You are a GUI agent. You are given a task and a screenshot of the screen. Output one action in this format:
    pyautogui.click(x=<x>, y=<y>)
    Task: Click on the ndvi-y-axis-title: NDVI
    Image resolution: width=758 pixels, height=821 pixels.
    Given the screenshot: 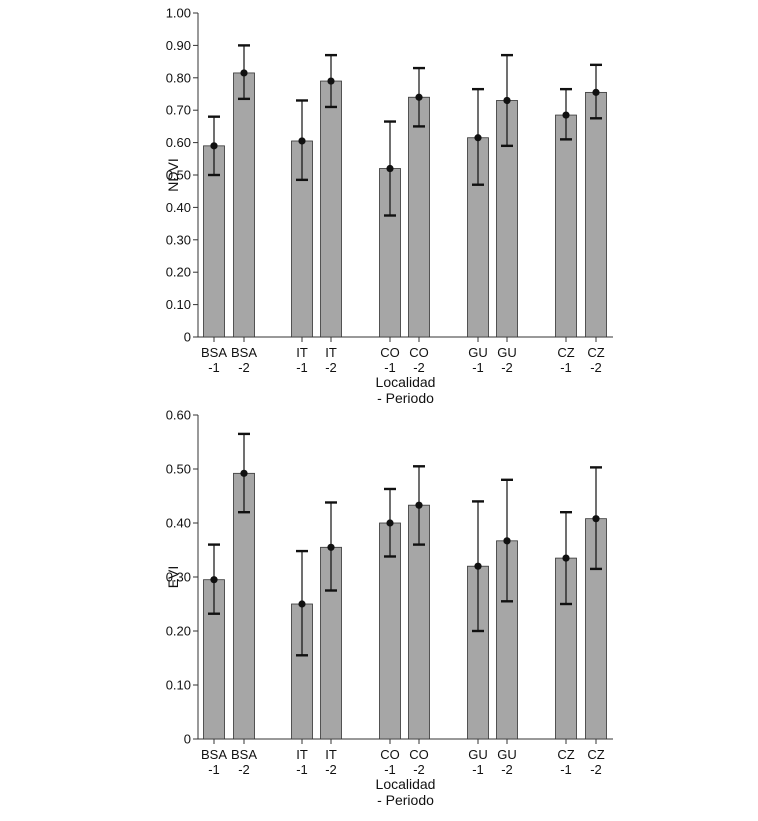 What is the action you would take?
    pyautogui.click(x=173, y=174)
    